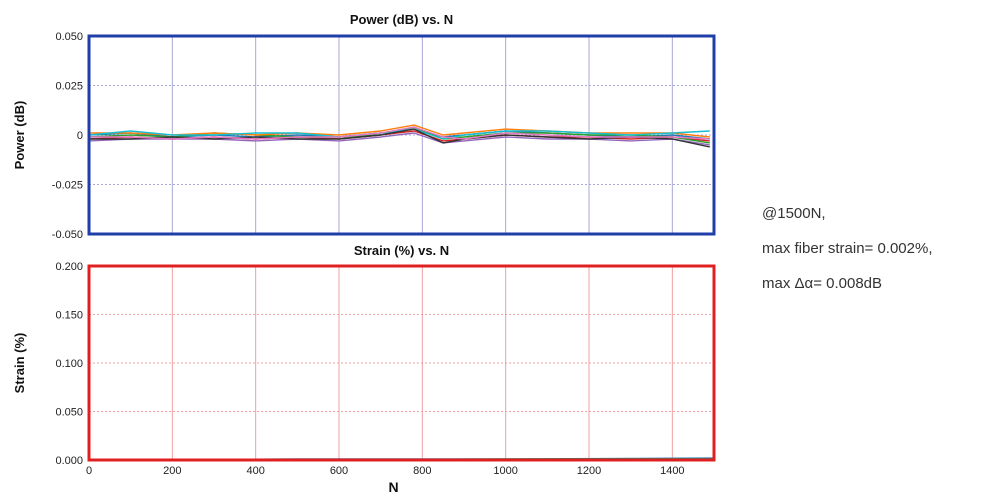  Describe the element at coordinates (67, 186) in the screenshot. I see `y-tick-label: -0.025` at that location.